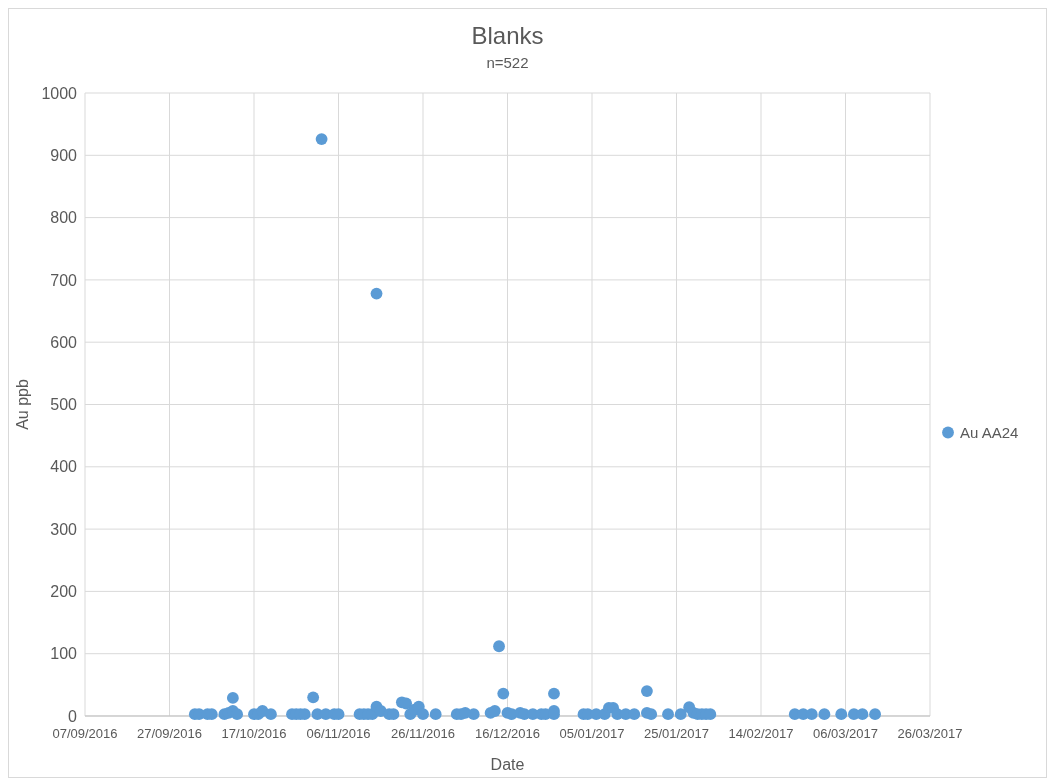 The image size is (1055, 778). What do you see at coordinates (64, 155) in the screenshot?
I see `y-tick-label: 900` at bounding box center [64, 155].